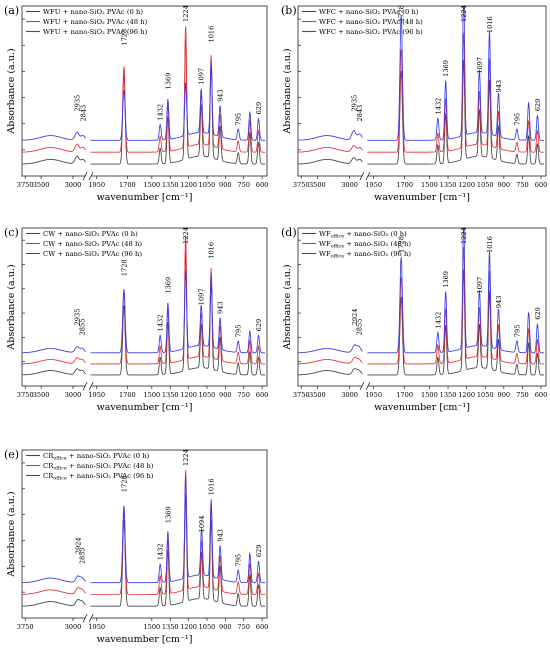  I want to click on panel-label: (e), so click(11, 454).